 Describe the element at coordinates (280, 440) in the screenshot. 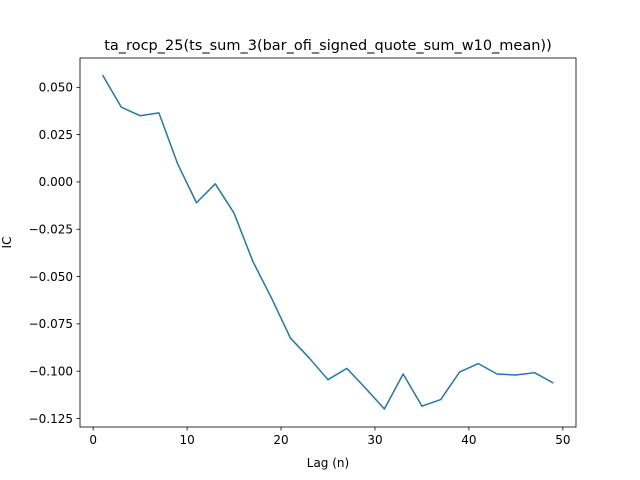

I see `x-tick-label: 20` at that location.